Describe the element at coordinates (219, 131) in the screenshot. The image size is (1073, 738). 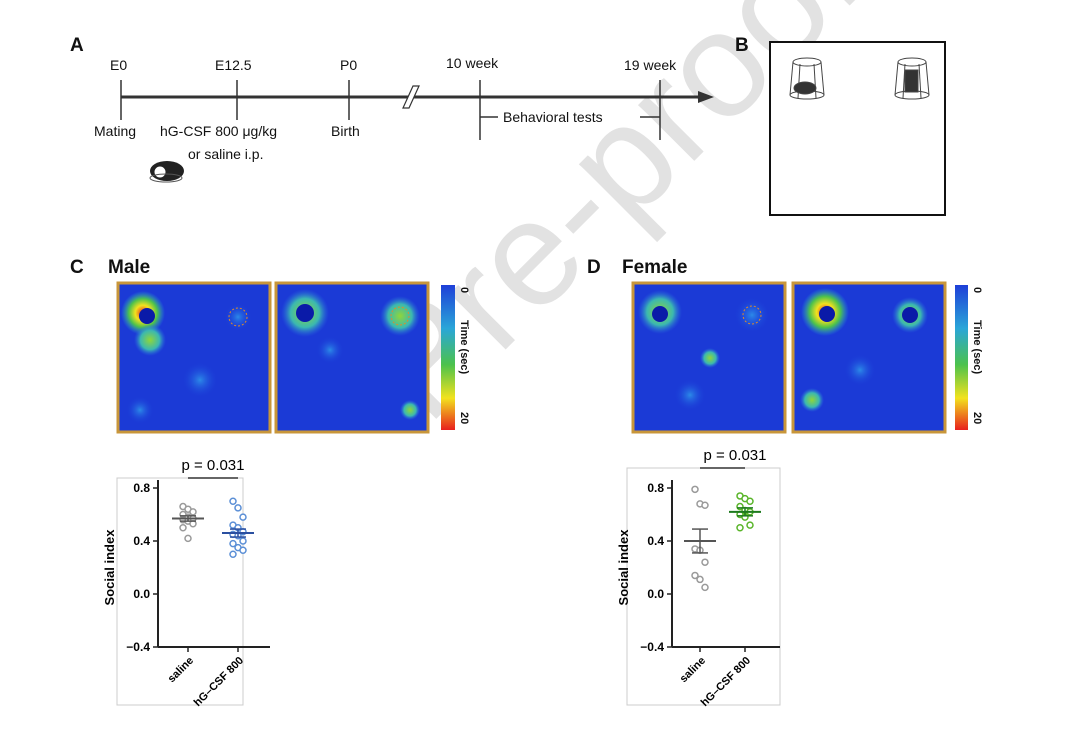
I see `event-injection: hG-CSF 800 μg/kg` at that location.